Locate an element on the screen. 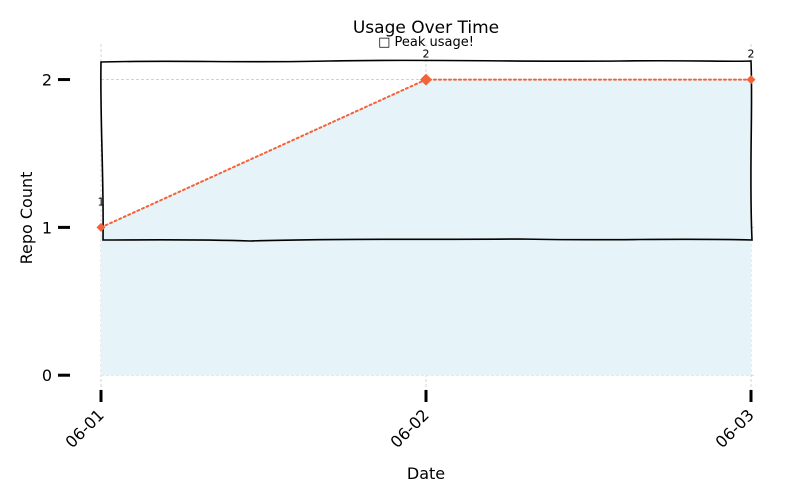  x-tick-label: 06-03 is located at coordinates (735, 428).